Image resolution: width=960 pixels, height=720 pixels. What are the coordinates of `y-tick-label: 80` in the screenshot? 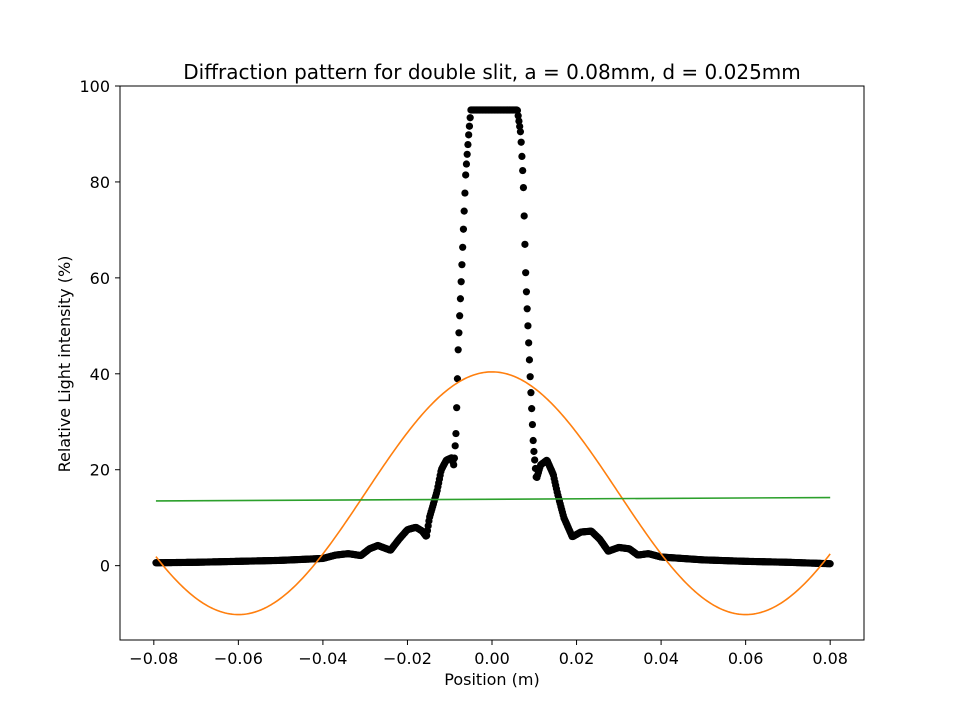 It's located at (100, 182).